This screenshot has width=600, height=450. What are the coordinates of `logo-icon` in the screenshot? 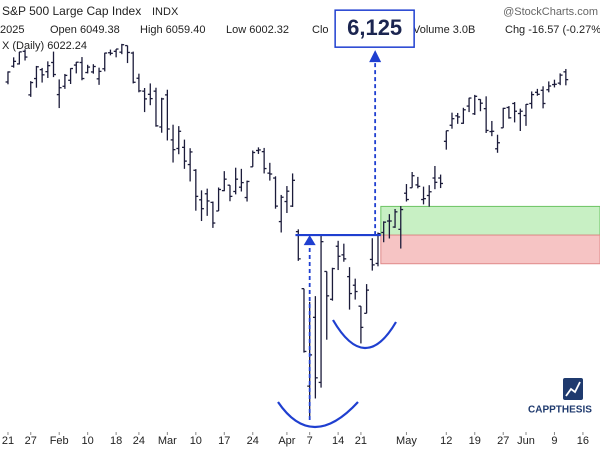 It's located at (573, 389).